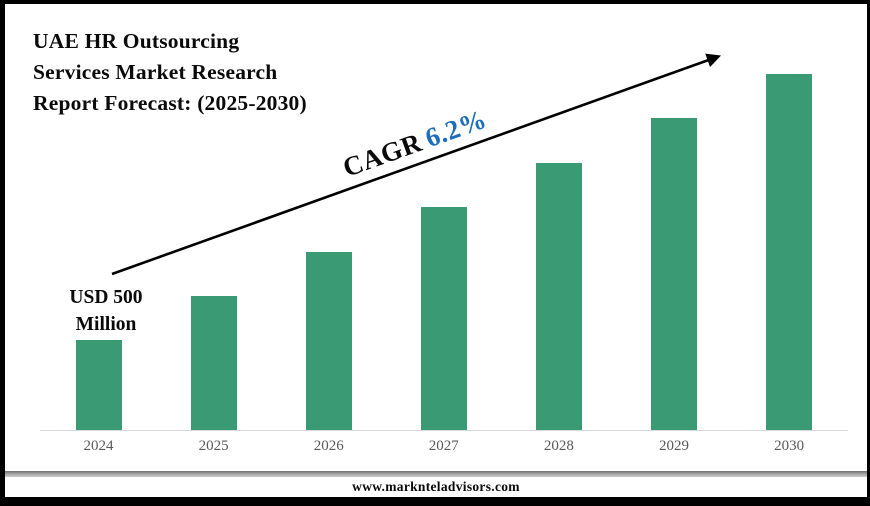 This screenshot has height=506, width=870. I want to click on bar-2025, so click(213, 363).